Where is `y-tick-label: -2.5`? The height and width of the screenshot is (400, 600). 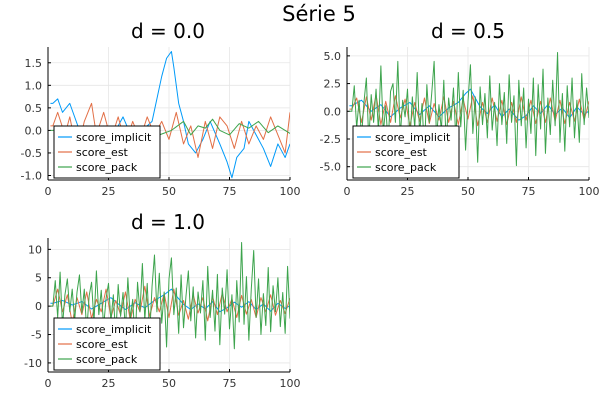 y-tick-label: -2.5 is located at coordinates (330, 139).